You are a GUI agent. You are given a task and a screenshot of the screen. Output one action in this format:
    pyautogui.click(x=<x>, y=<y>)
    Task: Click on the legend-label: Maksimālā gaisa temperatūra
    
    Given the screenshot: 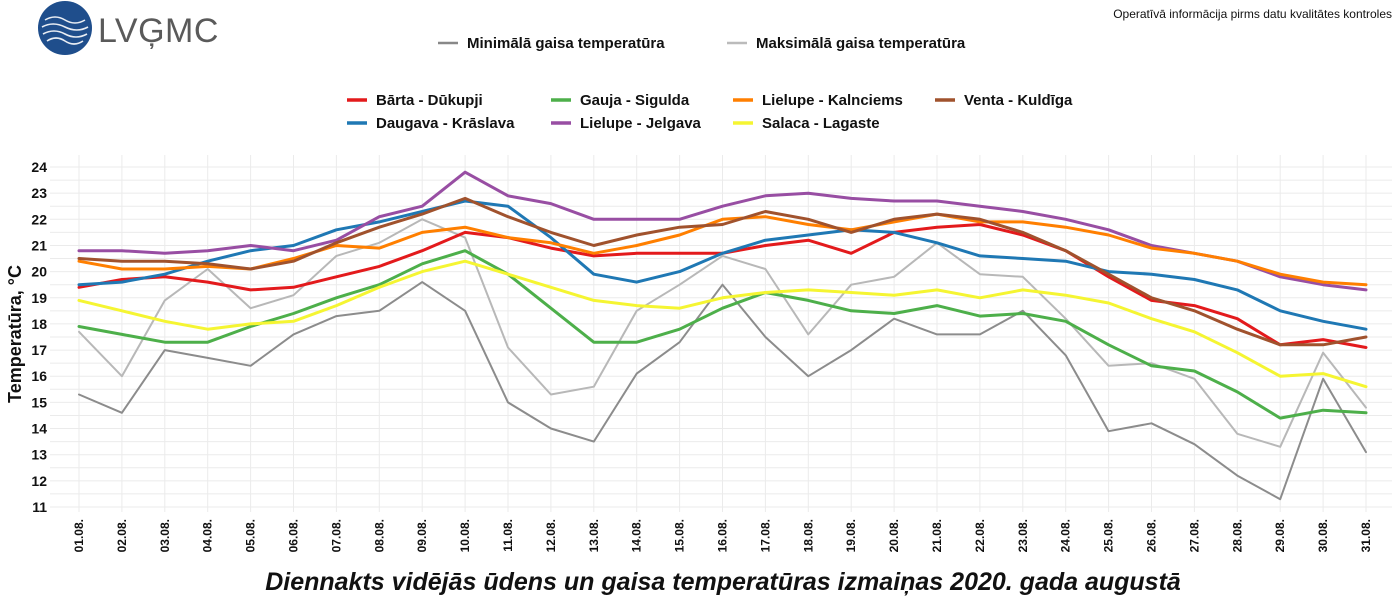 What is the action you would take?
    pyautogui.click(x=861, y=43)
    